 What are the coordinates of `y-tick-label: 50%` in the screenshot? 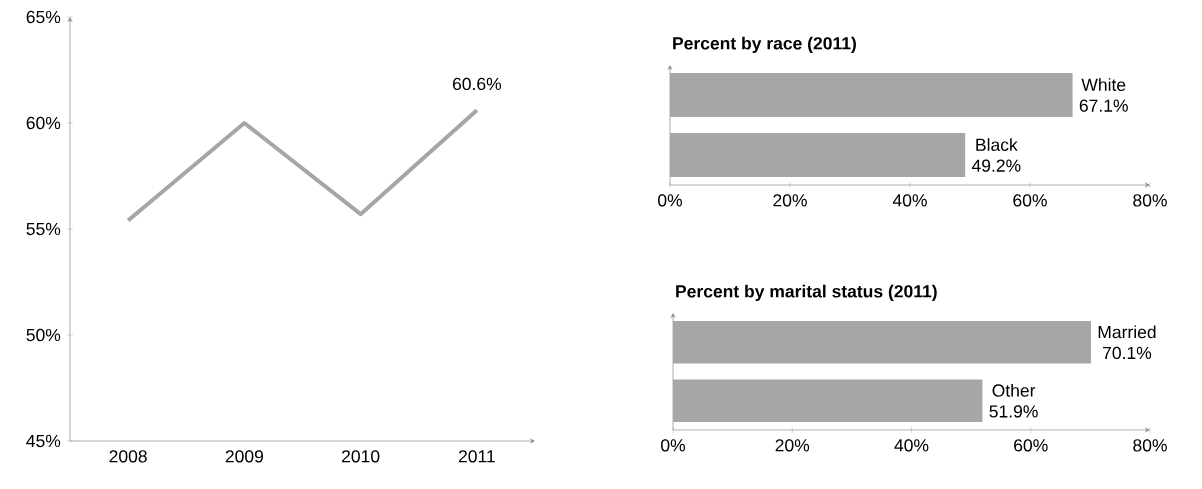 It's located at (43, 335).